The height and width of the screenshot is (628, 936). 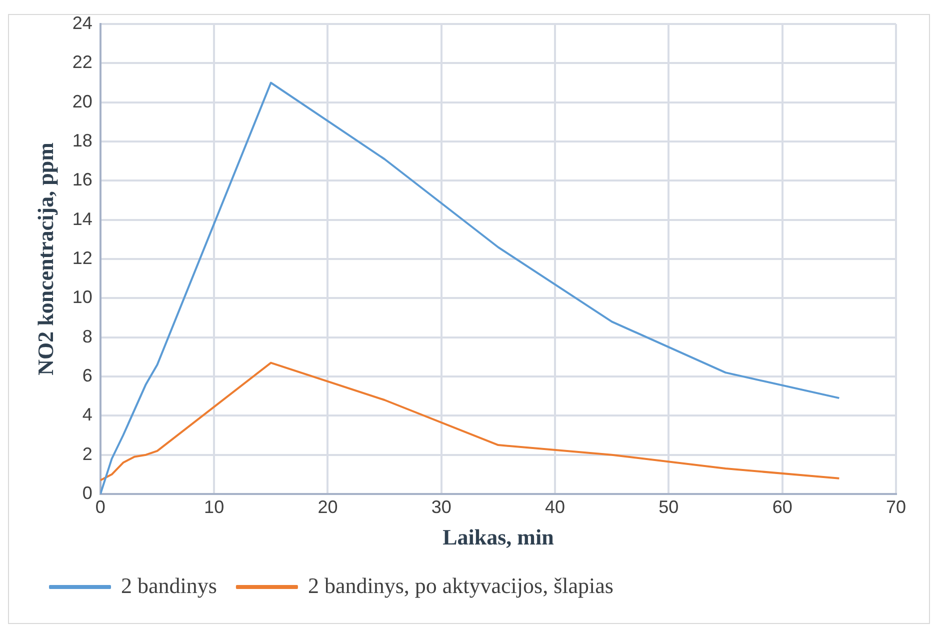 I want to click on y-axis-title: NO2 koncentracija, ppm, so click(x=45, y=259).